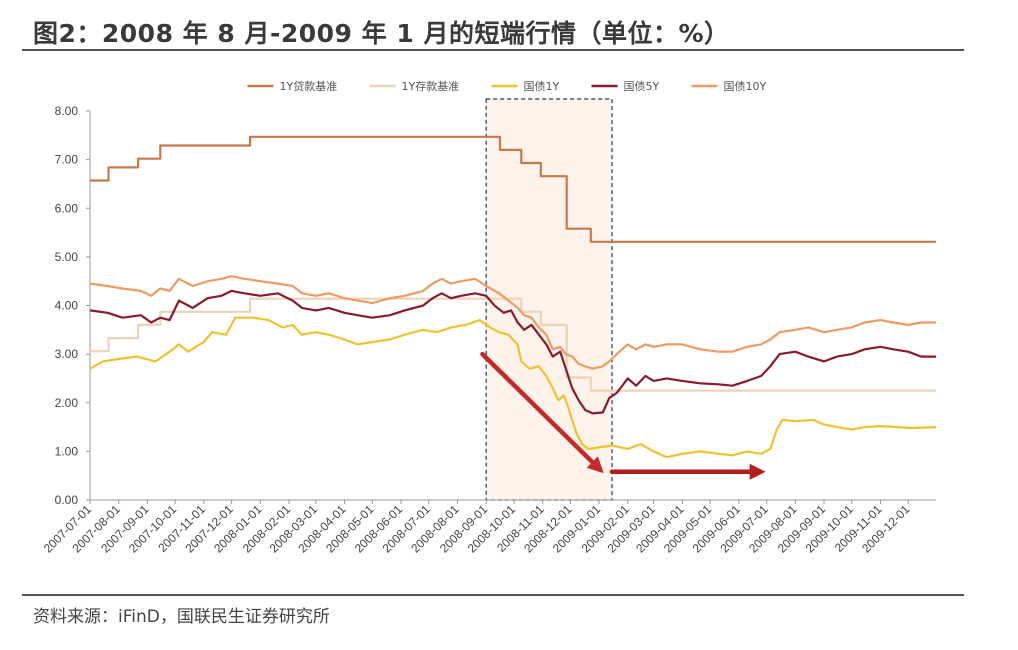  Describe the element at coordinates (67, 451) in the screenshot. I see `y-tick-label: 1.00` at that location.